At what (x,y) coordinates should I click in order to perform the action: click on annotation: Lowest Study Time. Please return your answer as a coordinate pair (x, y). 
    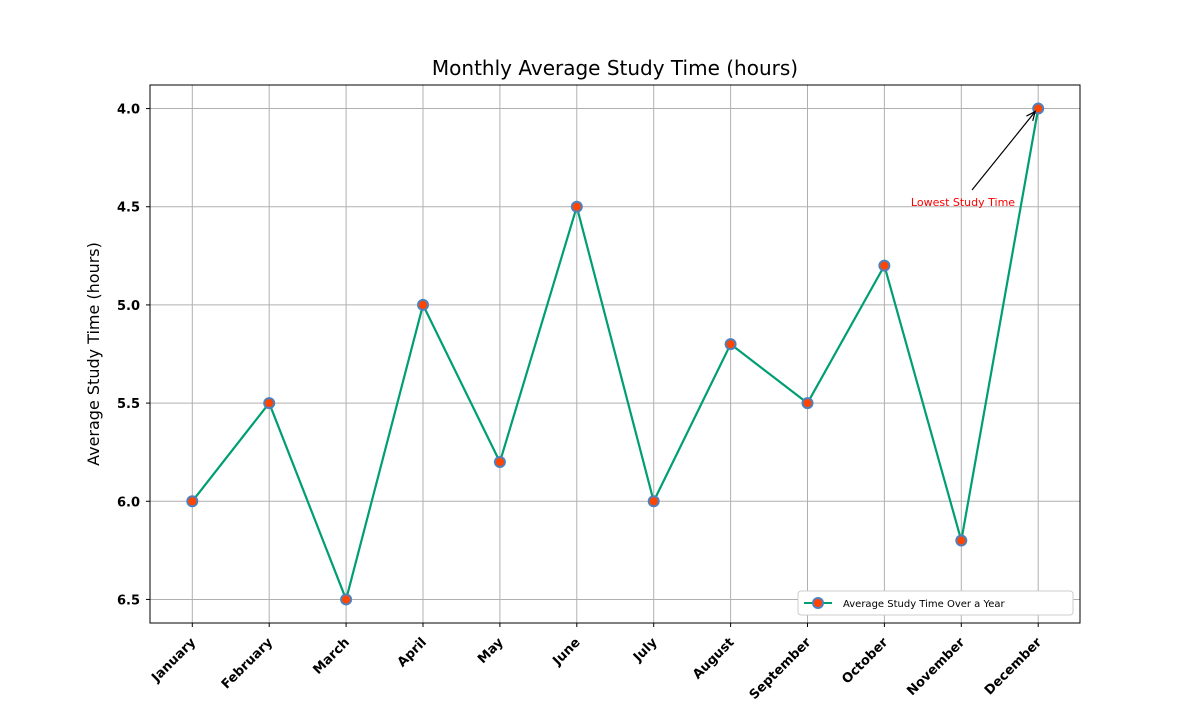
    Looking at the image, I should click on (973, 160).